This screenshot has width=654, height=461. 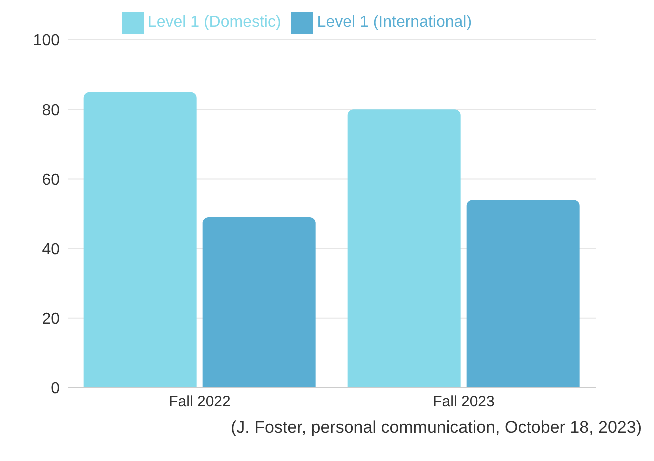 What do you see at coordinates (436, 428) in the screenshot?
I see `text: (J. Foster, personal communication, October 18, 2023)` at bounding box center [436, 428].